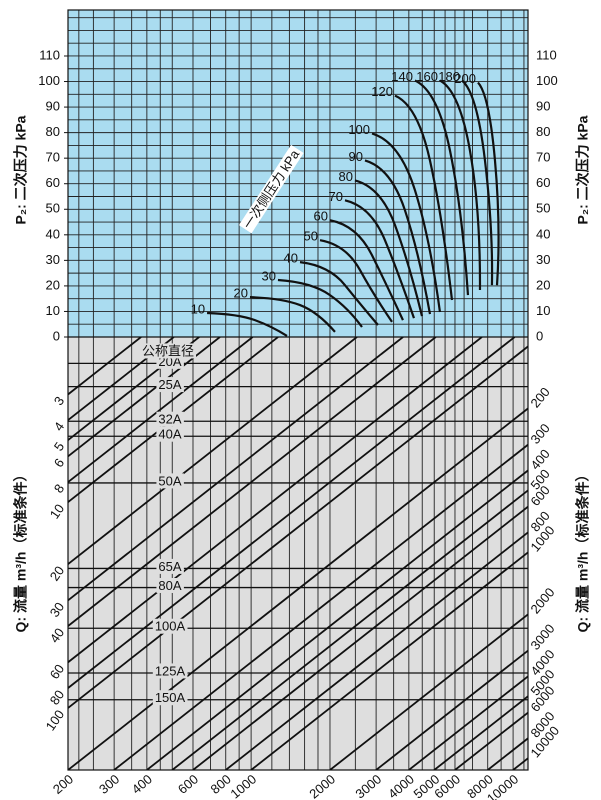  Describe the element at coordinates (336, 196) in the screenshot. I see `curve-label: 70` at that location.